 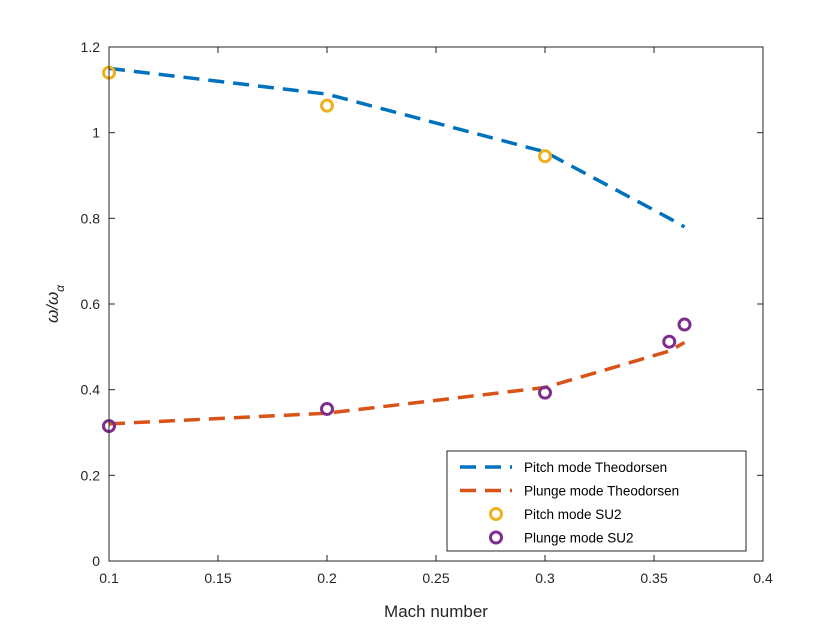 What do you see at coordinates (327, 578) in the screenshot?
I see `x-tick-label: 0.2` at bounding box center [327, 578].